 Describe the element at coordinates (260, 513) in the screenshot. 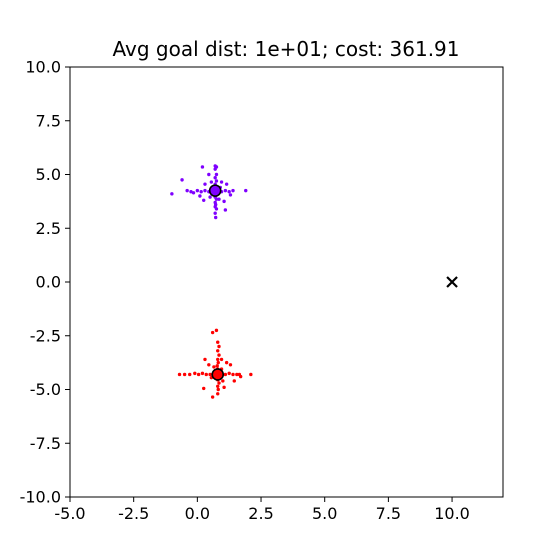

I see `x-tick-label: 2.5` at that location.